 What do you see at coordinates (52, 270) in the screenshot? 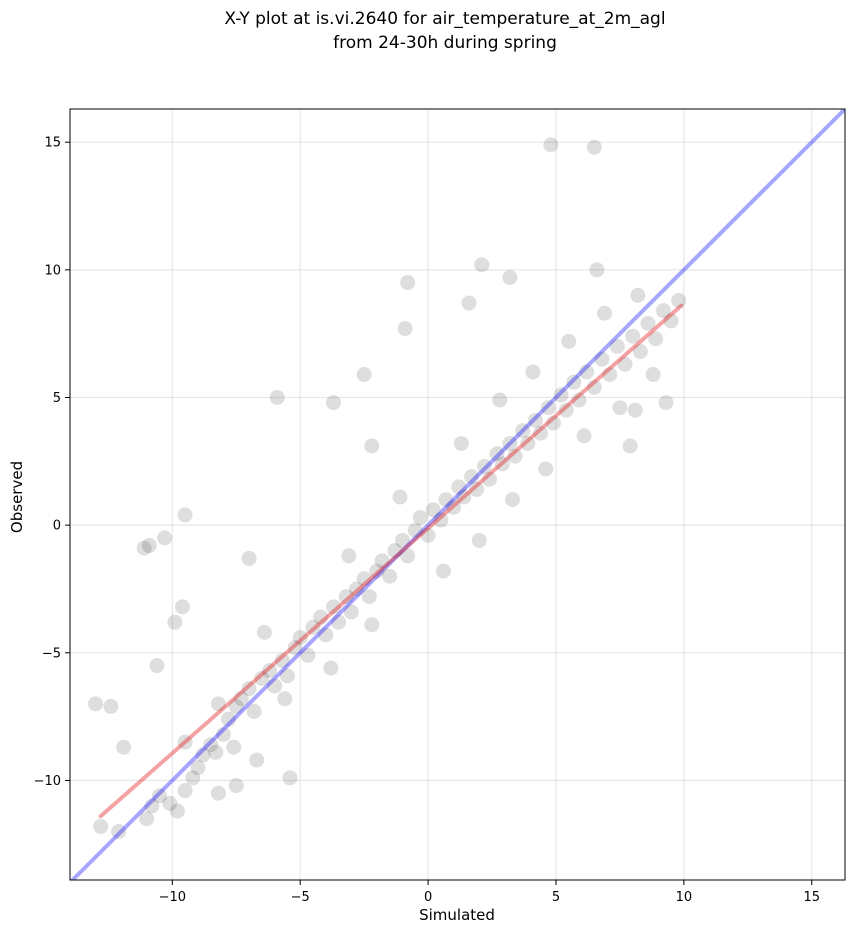
I see `y-tick-label: 10` at bounding box center [52, 270].